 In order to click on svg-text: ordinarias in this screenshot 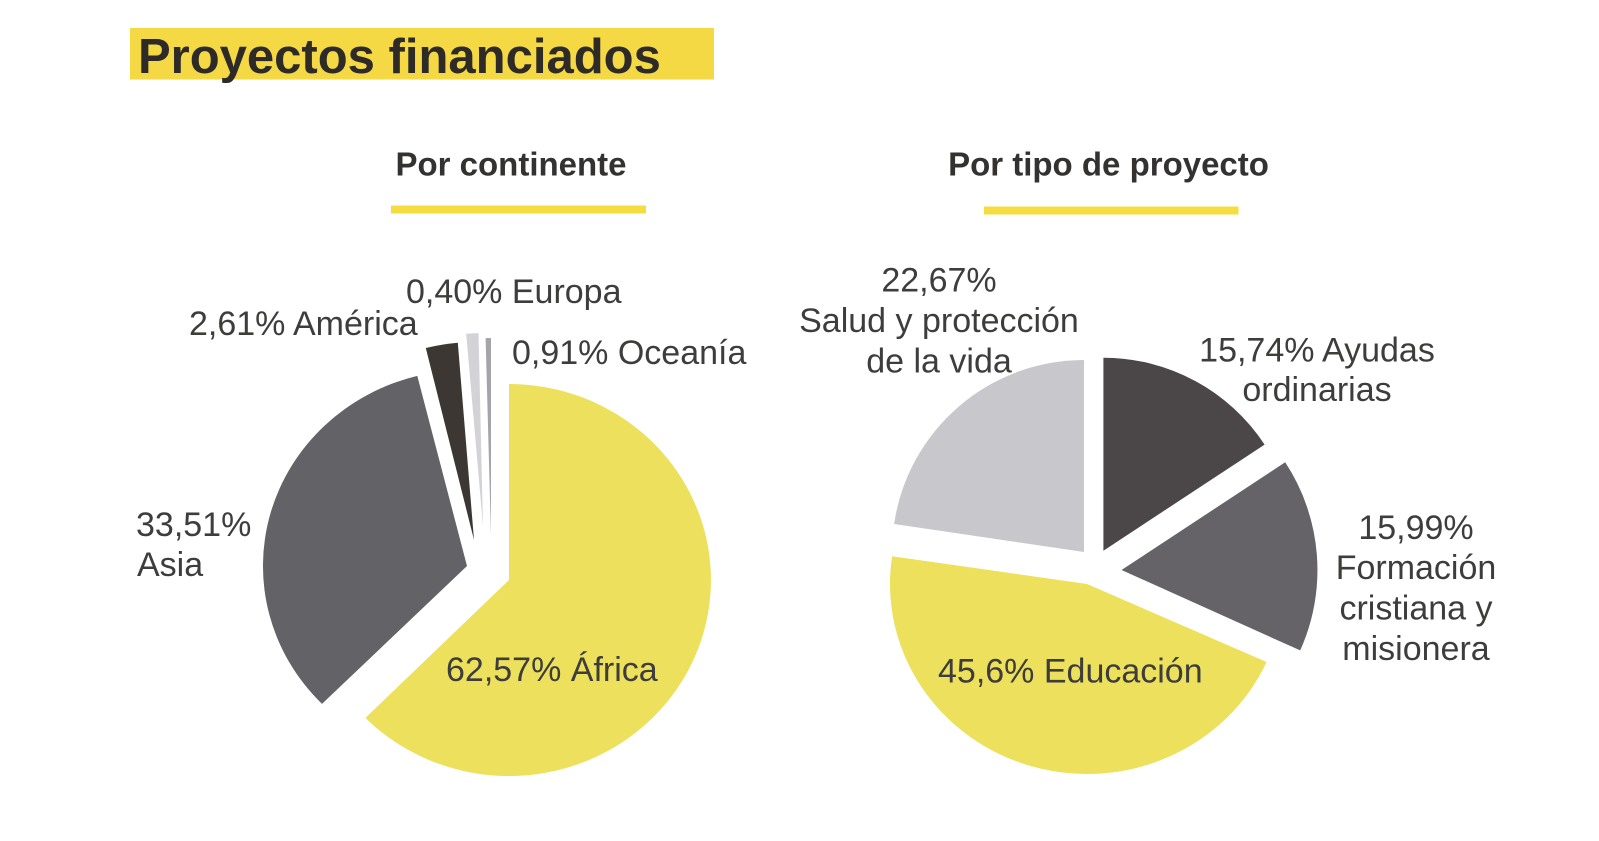, I will do `click(1316, 390)`.